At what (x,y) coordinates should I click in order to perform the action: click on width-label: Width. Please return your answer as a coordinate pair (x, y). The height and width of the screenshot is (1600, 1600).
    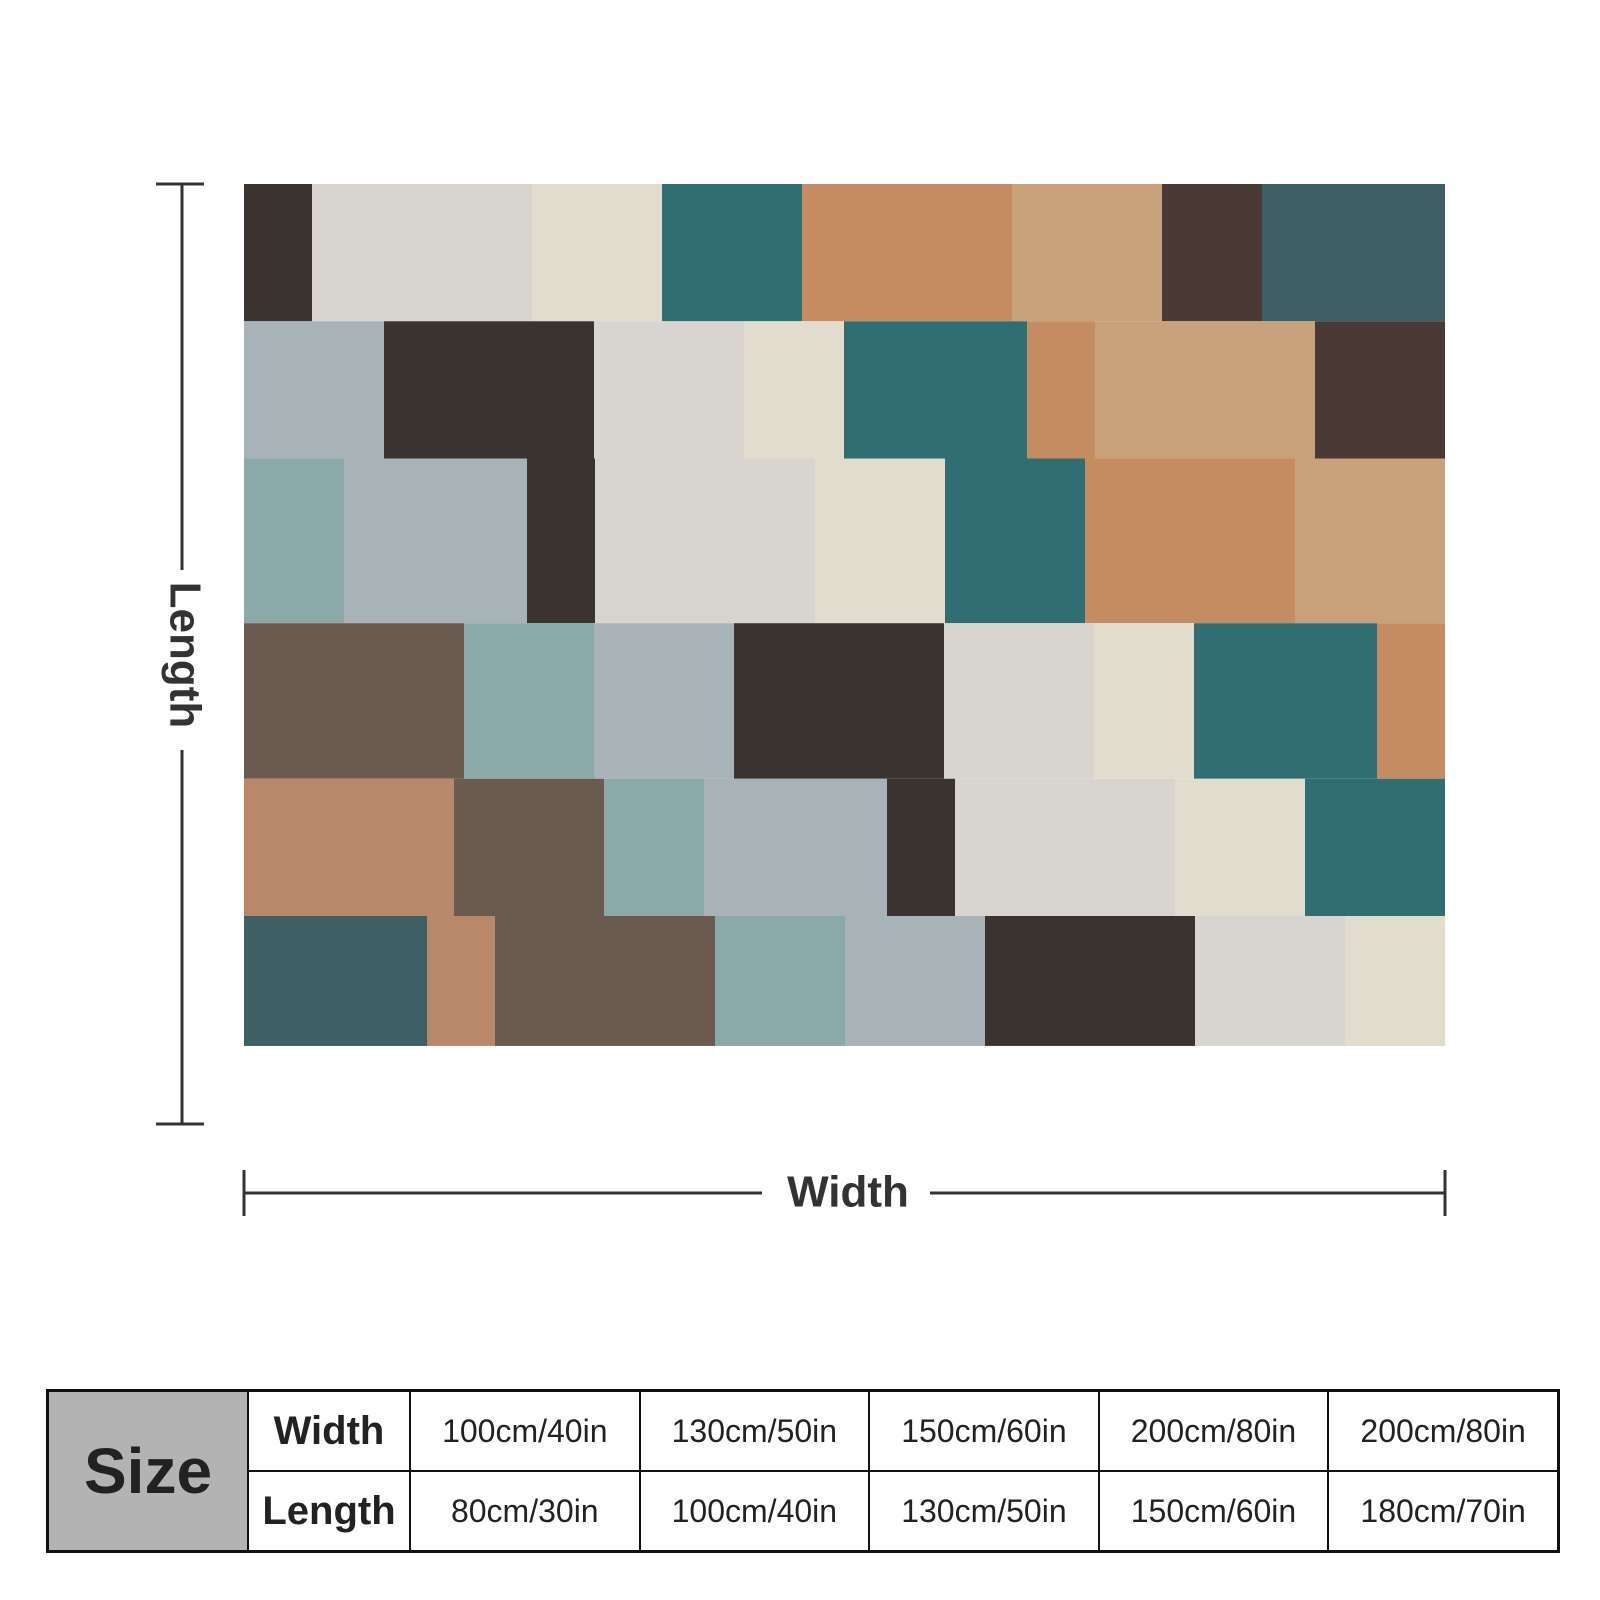
    Looking at the image, I should click on (848, 1192).